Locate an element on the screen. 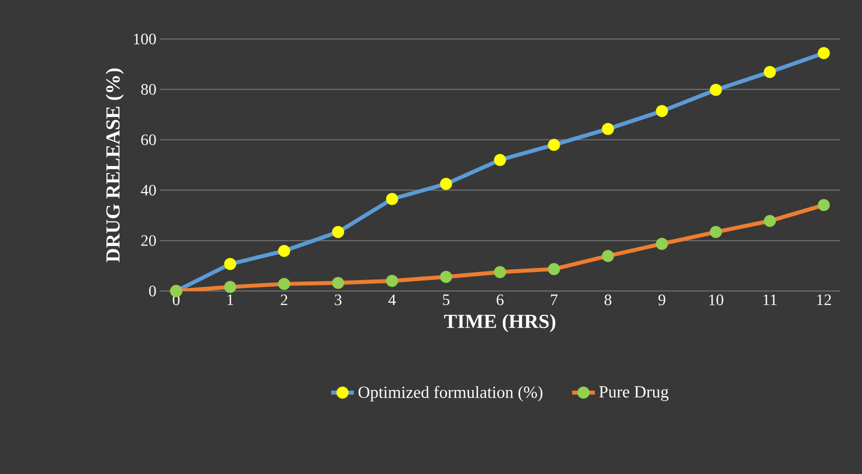 This screenshot has height=474, width=862. x-tick-label: 2 is located at coordinates (284, 300).